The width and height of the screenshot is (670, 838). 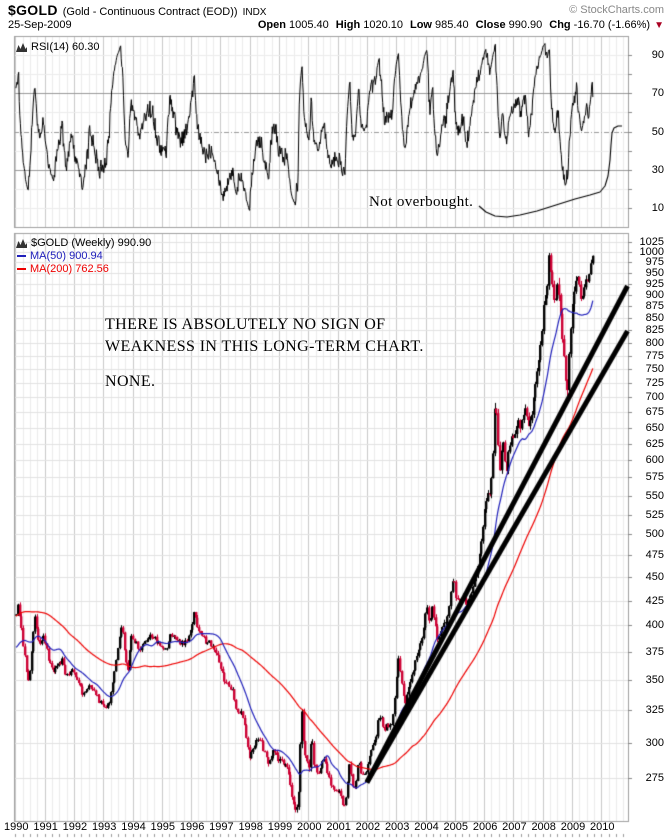 What do you see at coordinates (654, 460) in the screenshot?
I see `price-axis-label: 600` at bounding box center [654, 460].